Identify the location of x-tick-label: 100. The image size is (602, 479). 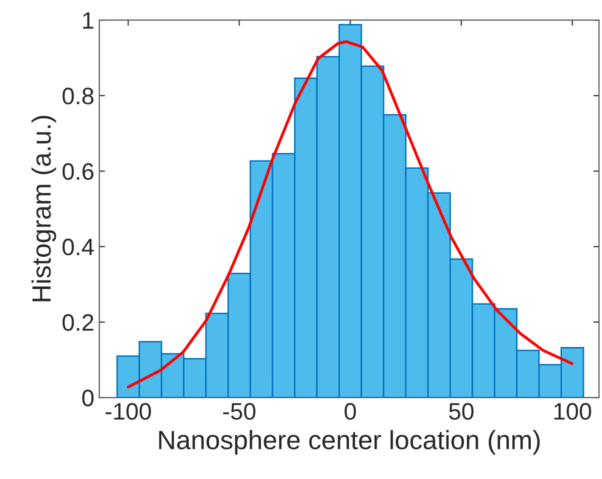
(573, 411).